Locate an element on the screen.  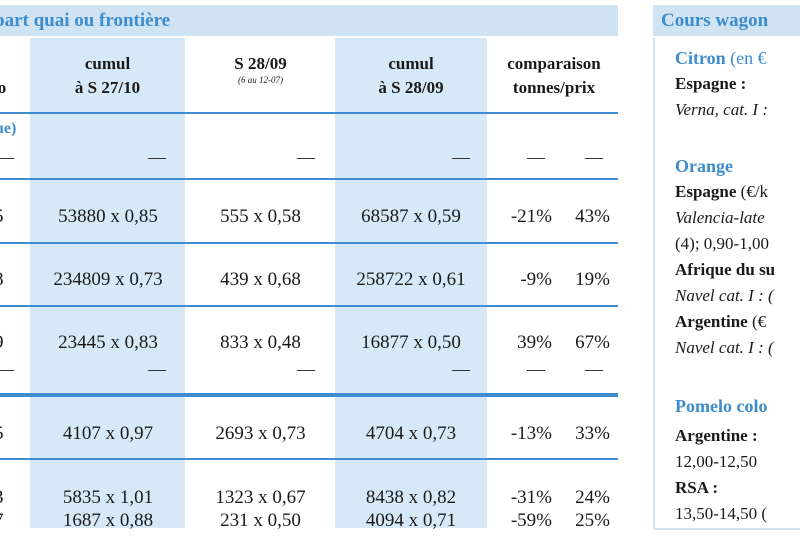
country-espagne: Espagne : is located at coordinates (711, 83).